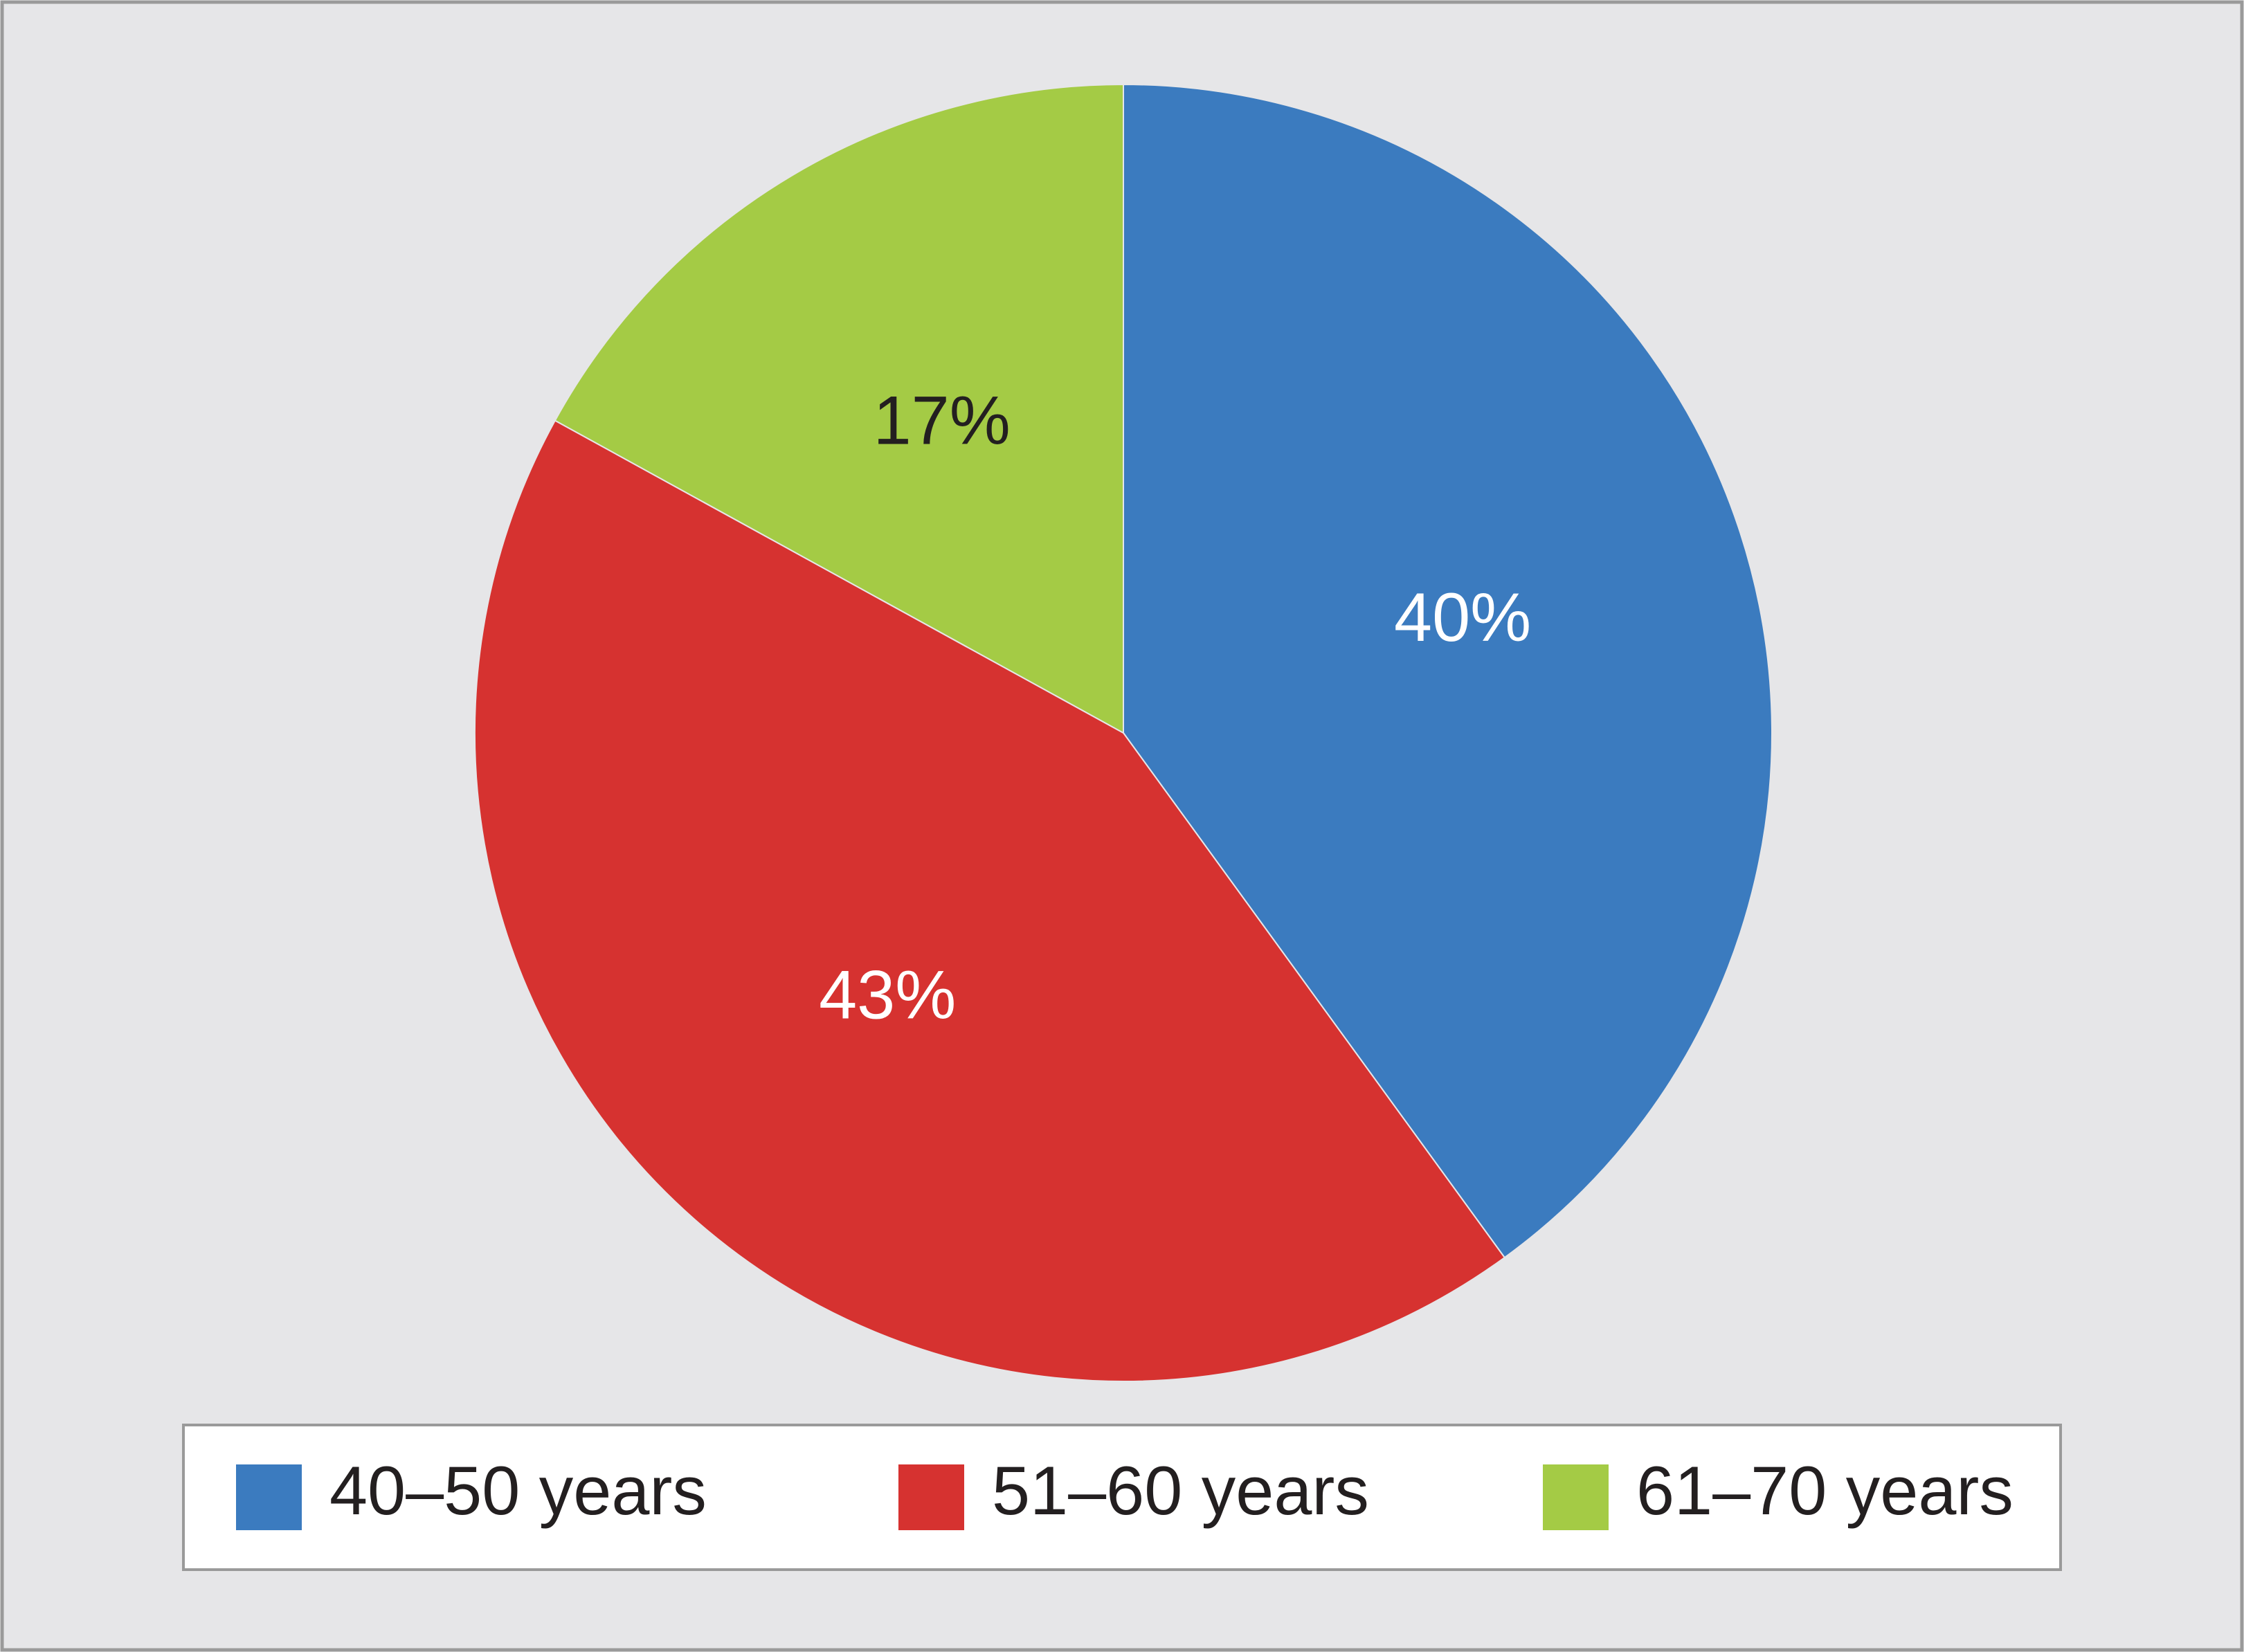  Describe the element at coordinates (518, 1490) in the screenshot. I see `legend-label: 40–50 years` at that location.